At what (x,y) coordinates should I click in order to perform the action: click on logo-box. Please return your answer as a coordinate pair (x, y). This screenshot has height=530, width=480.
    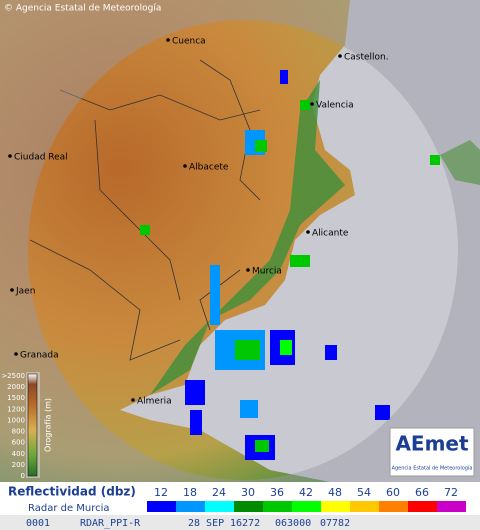
    Looking at the image, I should click on (432, 452).